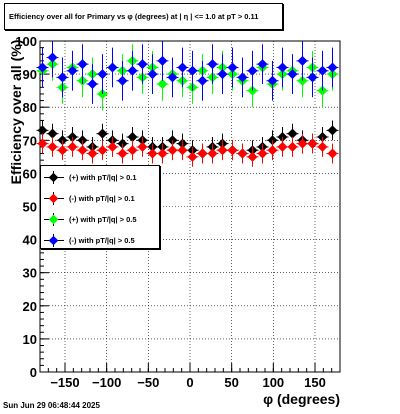  I want to click on y-tick-label: 10, so click(30, 339).